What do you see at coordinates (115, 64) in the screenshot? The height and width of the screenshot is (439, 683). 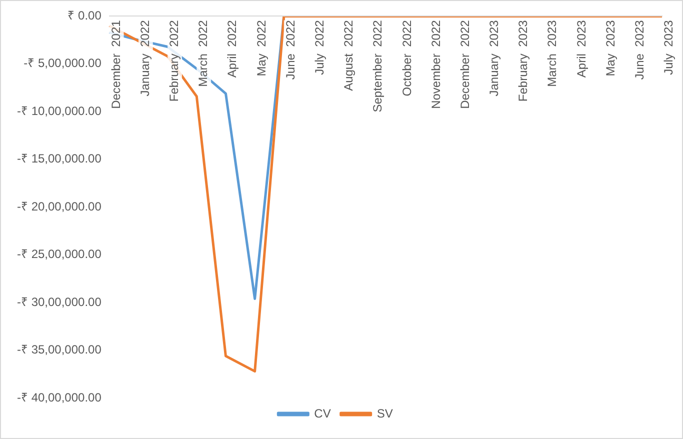 I see `x-tick-label: December 2021` at bounding box center [115, 64].